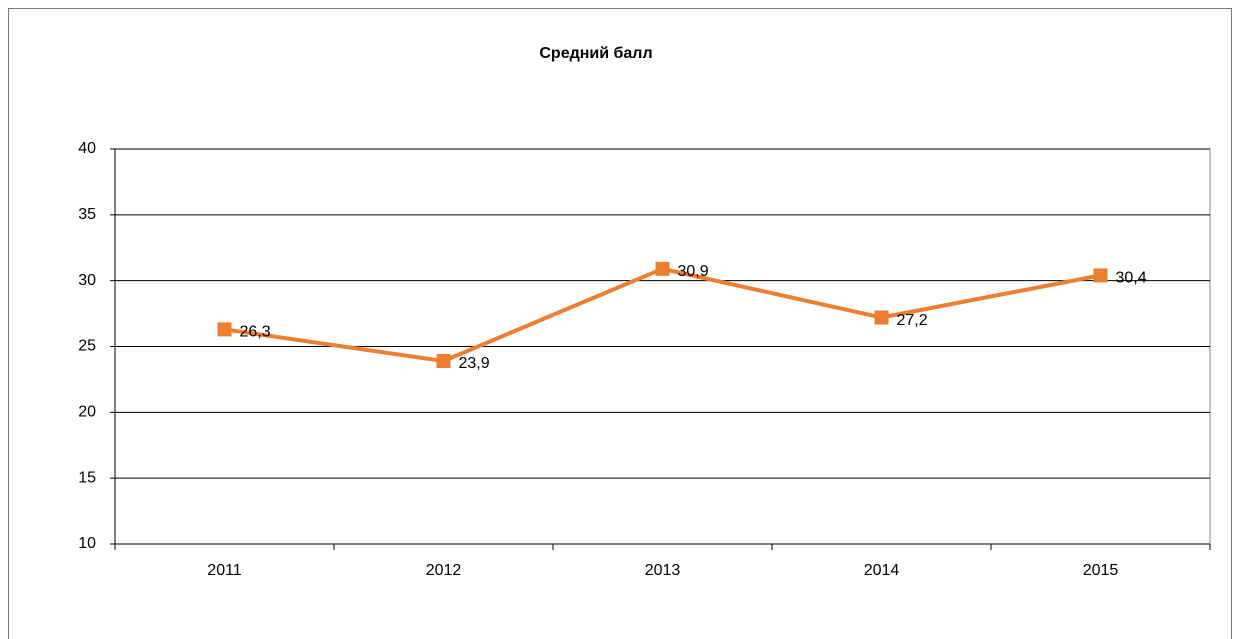 This screenshot has width=1240, height=639. What do you see at coordinates (224, 570) in the screenshot?
I see `x-tick-label: 2011` at bounding box center [224, 570].